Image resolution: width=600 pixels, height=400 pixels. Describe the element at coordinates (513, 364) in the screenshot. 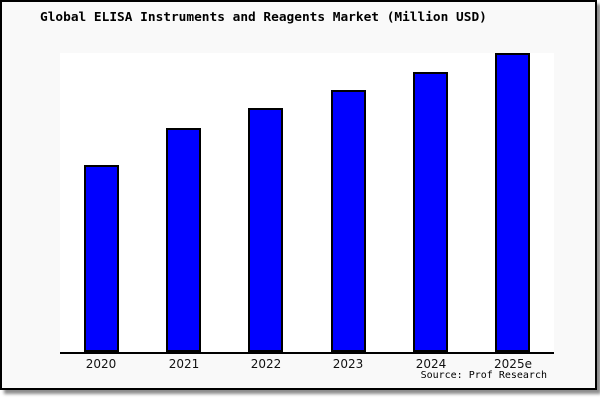

I see `x-tick-label-2025e: 2025e` at that location.